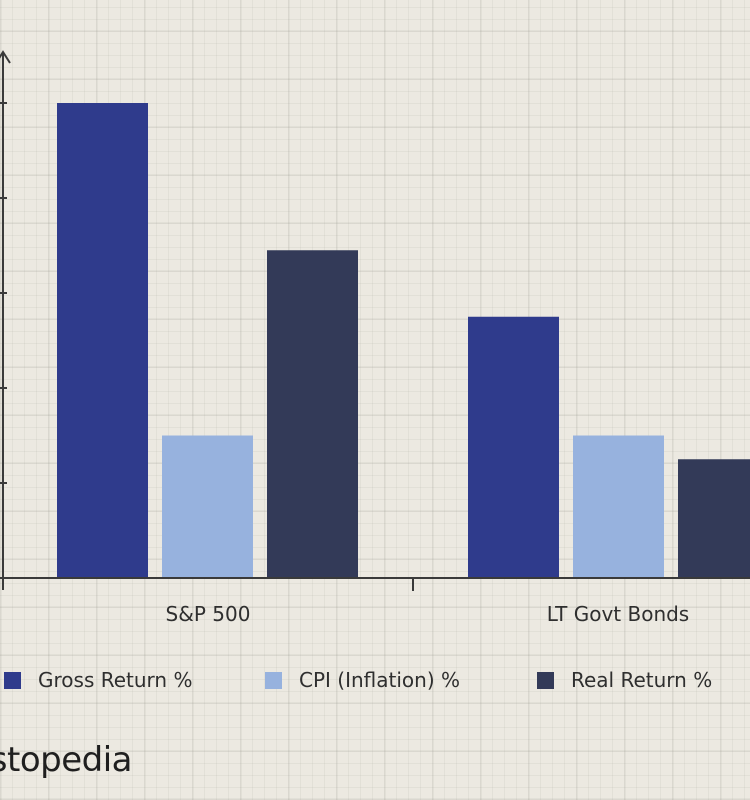  I want to click on legend-item-cpi-inflation: CPI (Inflation) %, so click(362, 680).